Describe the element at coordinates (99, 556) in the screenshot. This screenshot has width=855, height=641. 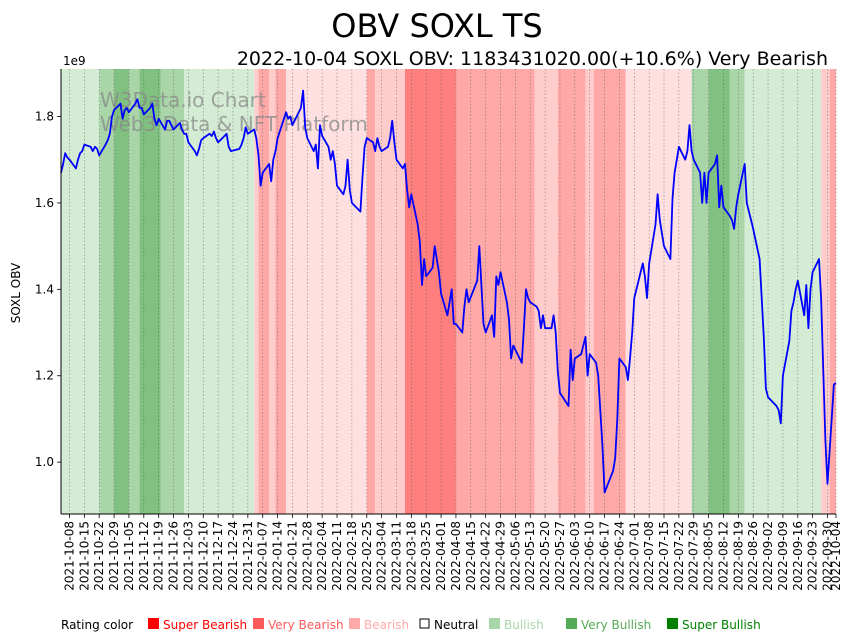
I see `x-tick-label: 2021-10-22` at that location.